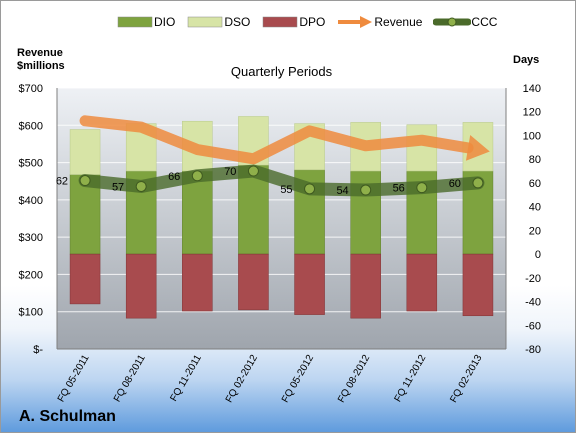 This screenshot has width=576, height=433. What do you see at coordinates (282, 71) in the screenshot?
I see `chart-title: Quarterly Periods` at bounding box center [282, 71].